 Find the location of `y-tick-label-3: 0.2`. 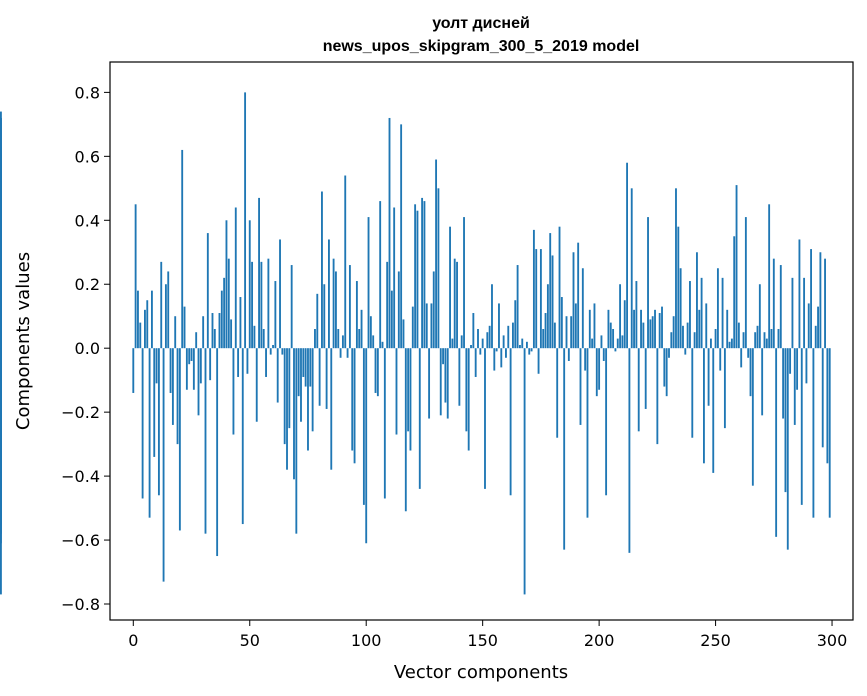

y-tick-label-3: 0.2 is located at coordinates (87, 284).